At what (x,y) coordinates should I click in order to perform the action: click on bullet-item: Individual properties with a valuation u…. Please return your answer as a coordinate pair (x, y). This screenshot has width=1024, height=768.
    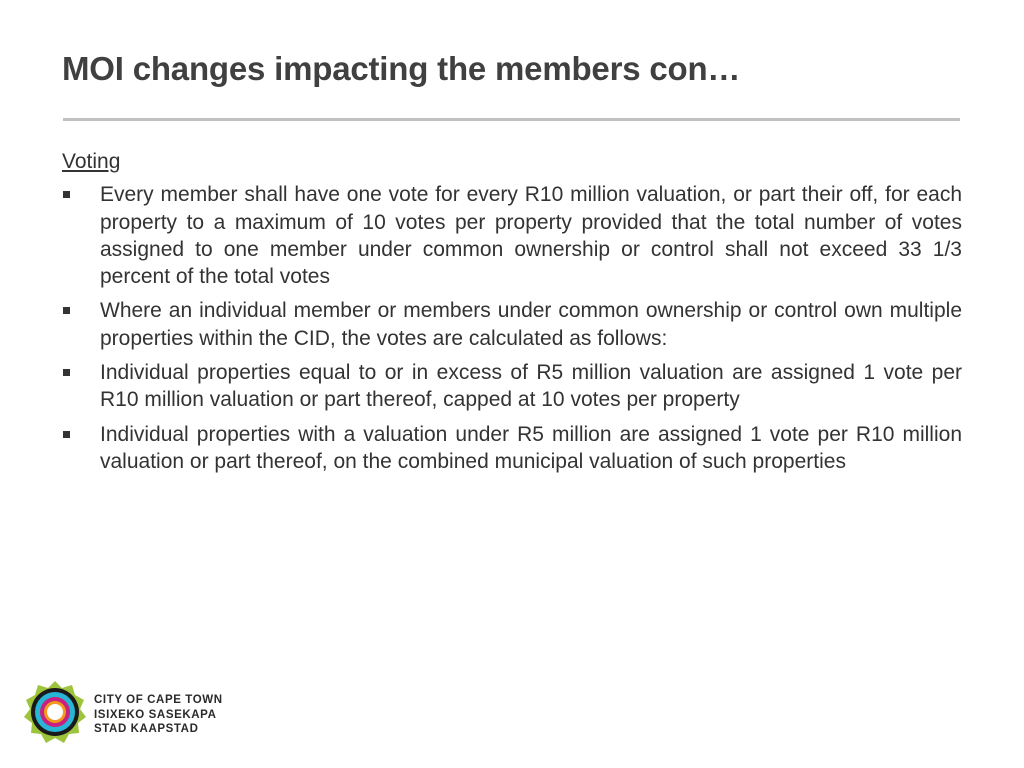
    Looking at the image, I should click on (512, 448).